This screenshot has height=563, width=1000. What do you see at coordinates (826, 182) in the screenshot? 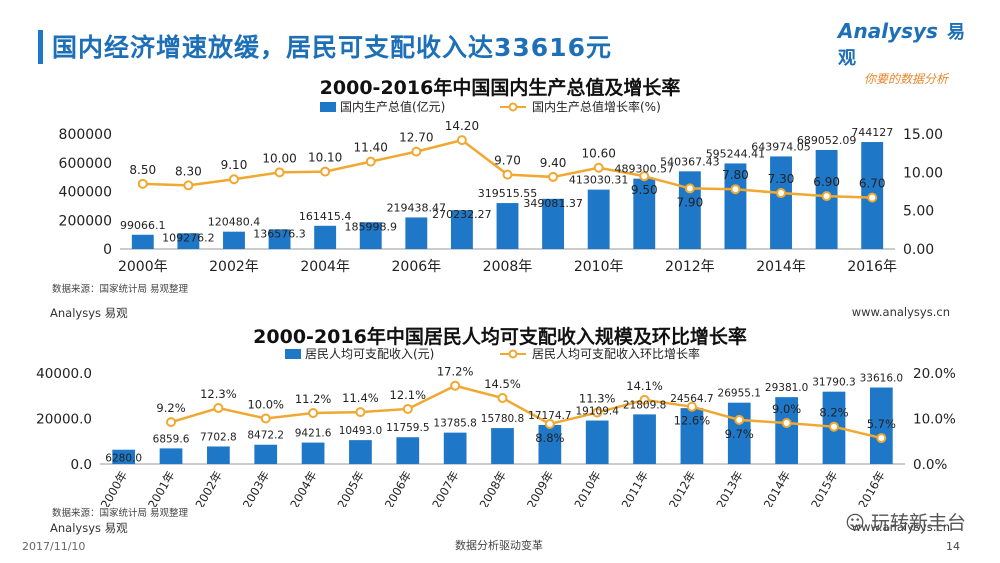
I see `line-label-1-15: 6.90` at bounding box center [826, 182].